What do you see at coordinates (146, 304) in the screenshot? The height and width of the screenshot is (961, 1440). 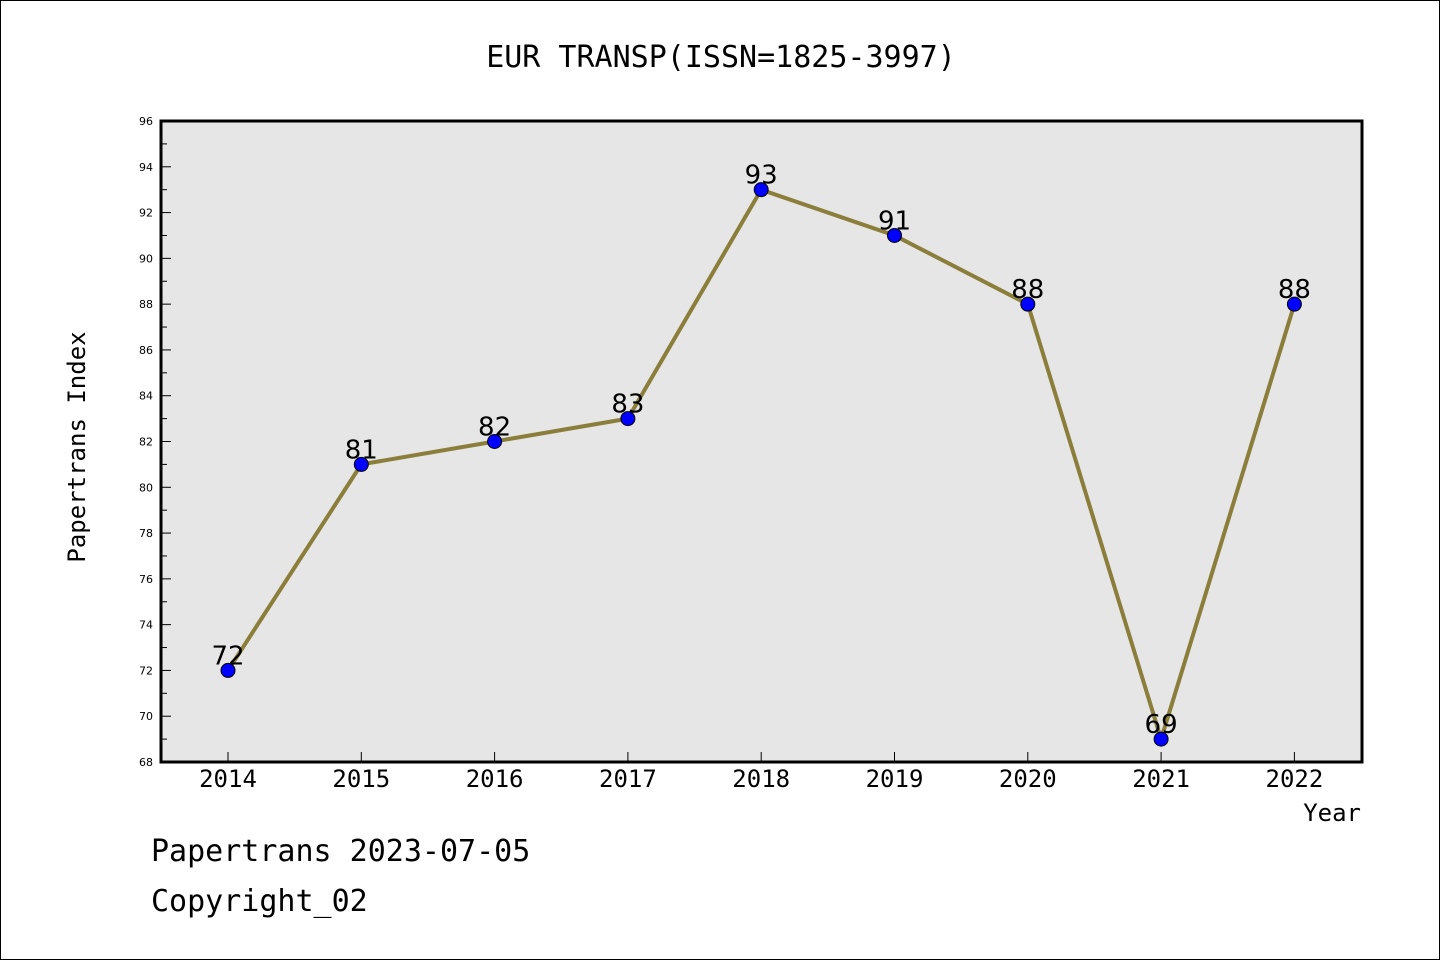 I see `y-tick-label: 88` at bounding box center [146, 304].